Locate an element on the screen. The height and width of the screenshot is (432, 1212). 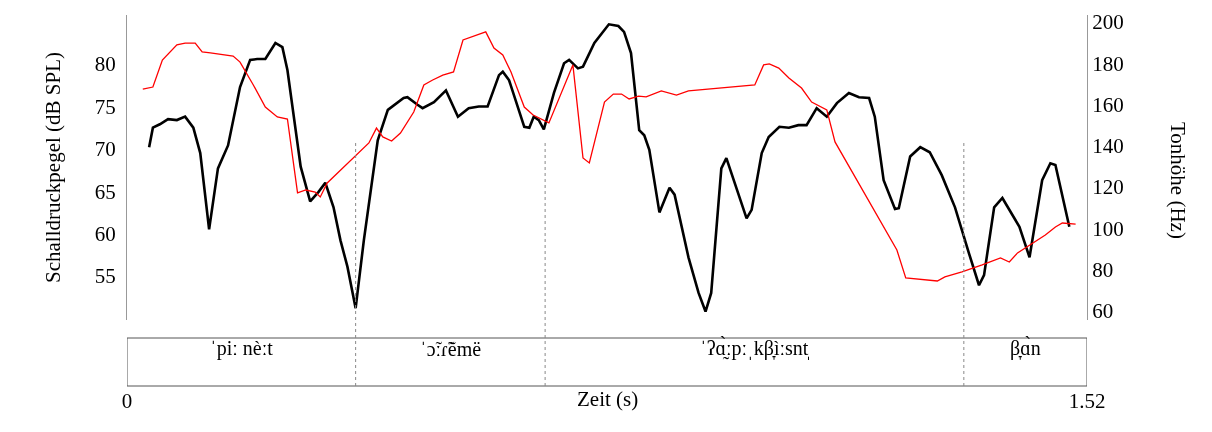
text: ˈɔ̃ːɾ̃ẽmë is located at coordinates (451, 349).